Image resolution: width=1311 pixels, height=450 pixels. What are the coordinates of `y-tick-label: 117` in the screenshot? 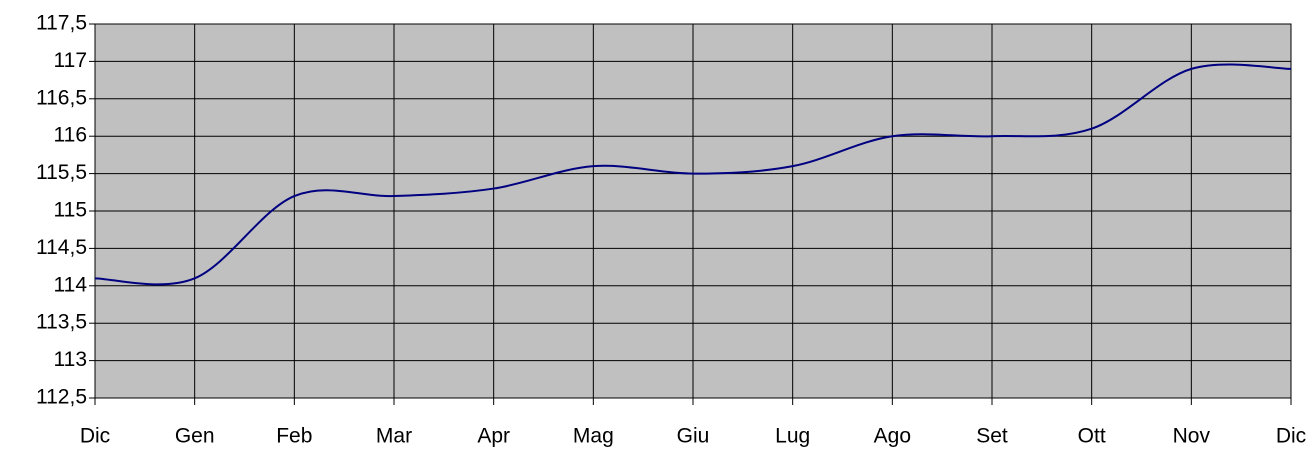 It's located at (70, 60).